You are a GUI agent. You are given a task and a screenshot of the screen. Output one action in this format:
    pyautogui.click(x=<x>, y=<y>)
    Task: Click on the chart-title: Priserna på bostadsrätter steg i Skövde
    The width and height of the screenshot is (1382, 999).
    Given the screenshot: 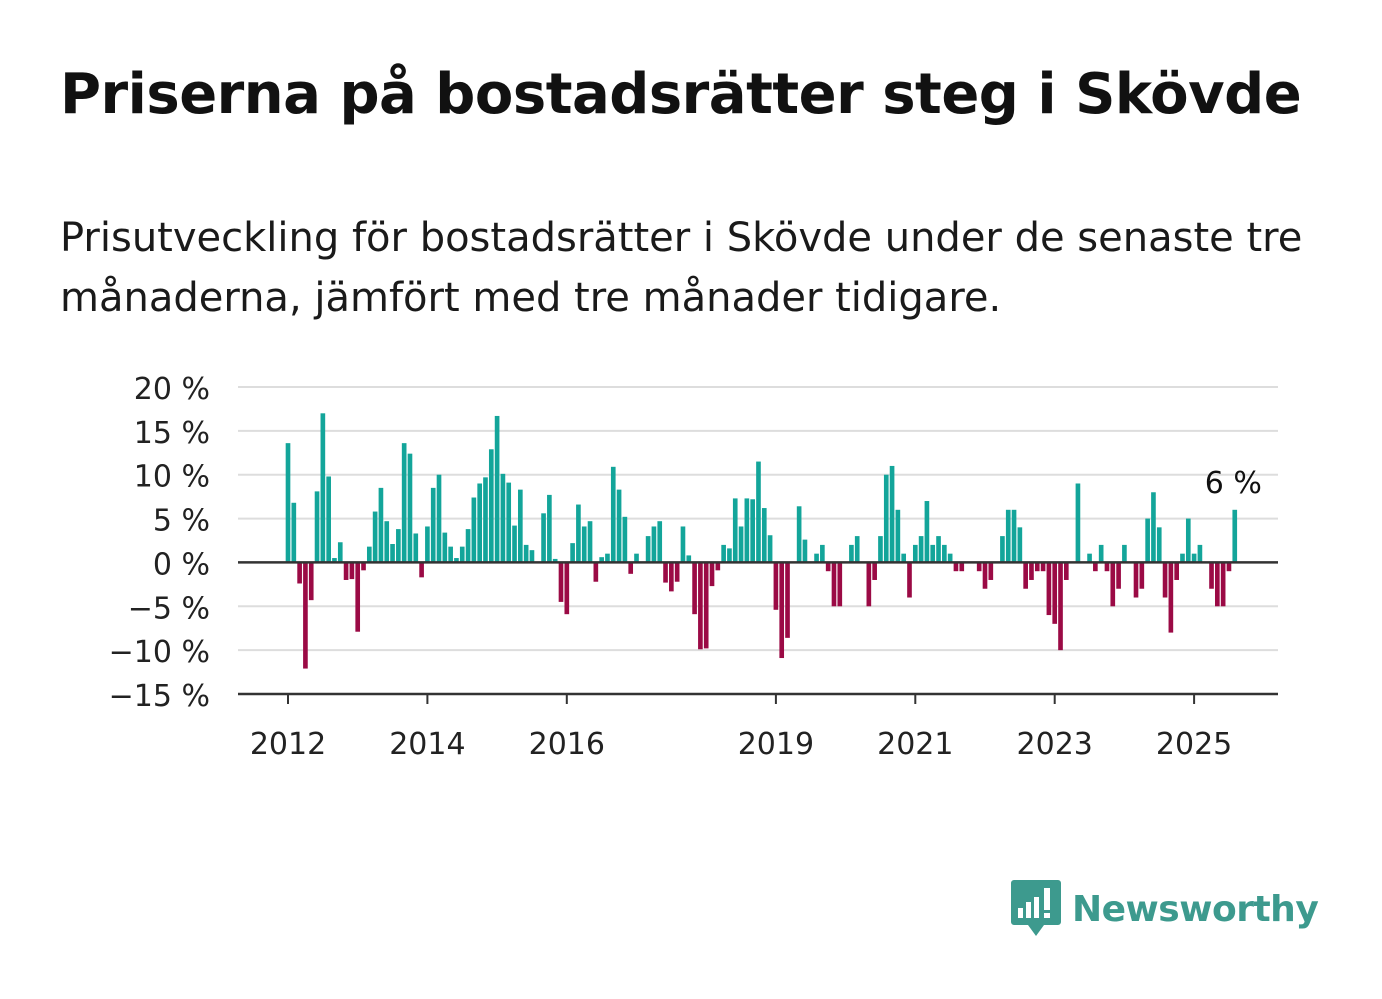 What is the action you would take?
    pyautogui.click(x=681, y=94)
    